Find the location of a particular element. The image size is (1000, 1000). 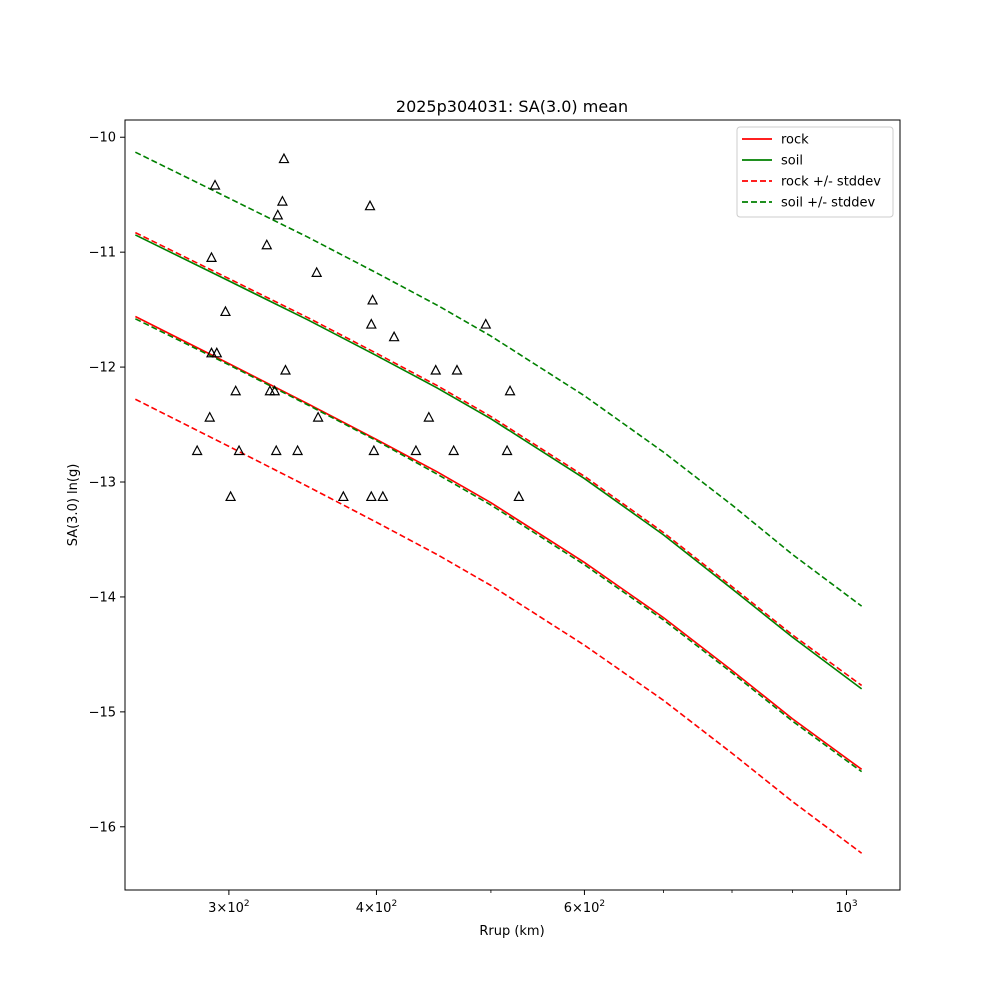

x-tick-label: 6×102 is located at coordinates (584, 907).